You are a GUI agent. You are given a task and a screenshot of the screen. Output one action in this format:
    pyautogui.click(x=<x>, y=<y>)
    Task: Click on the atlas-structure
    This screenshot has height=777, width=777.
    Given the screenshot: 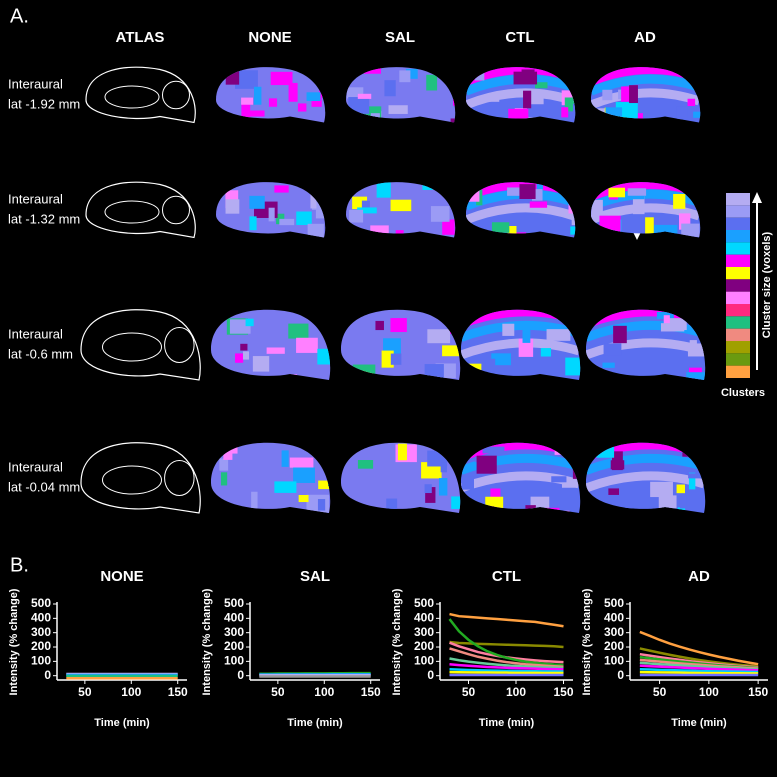 What is the action you would take?
    pyautogui.click(x=132, y=97)
    